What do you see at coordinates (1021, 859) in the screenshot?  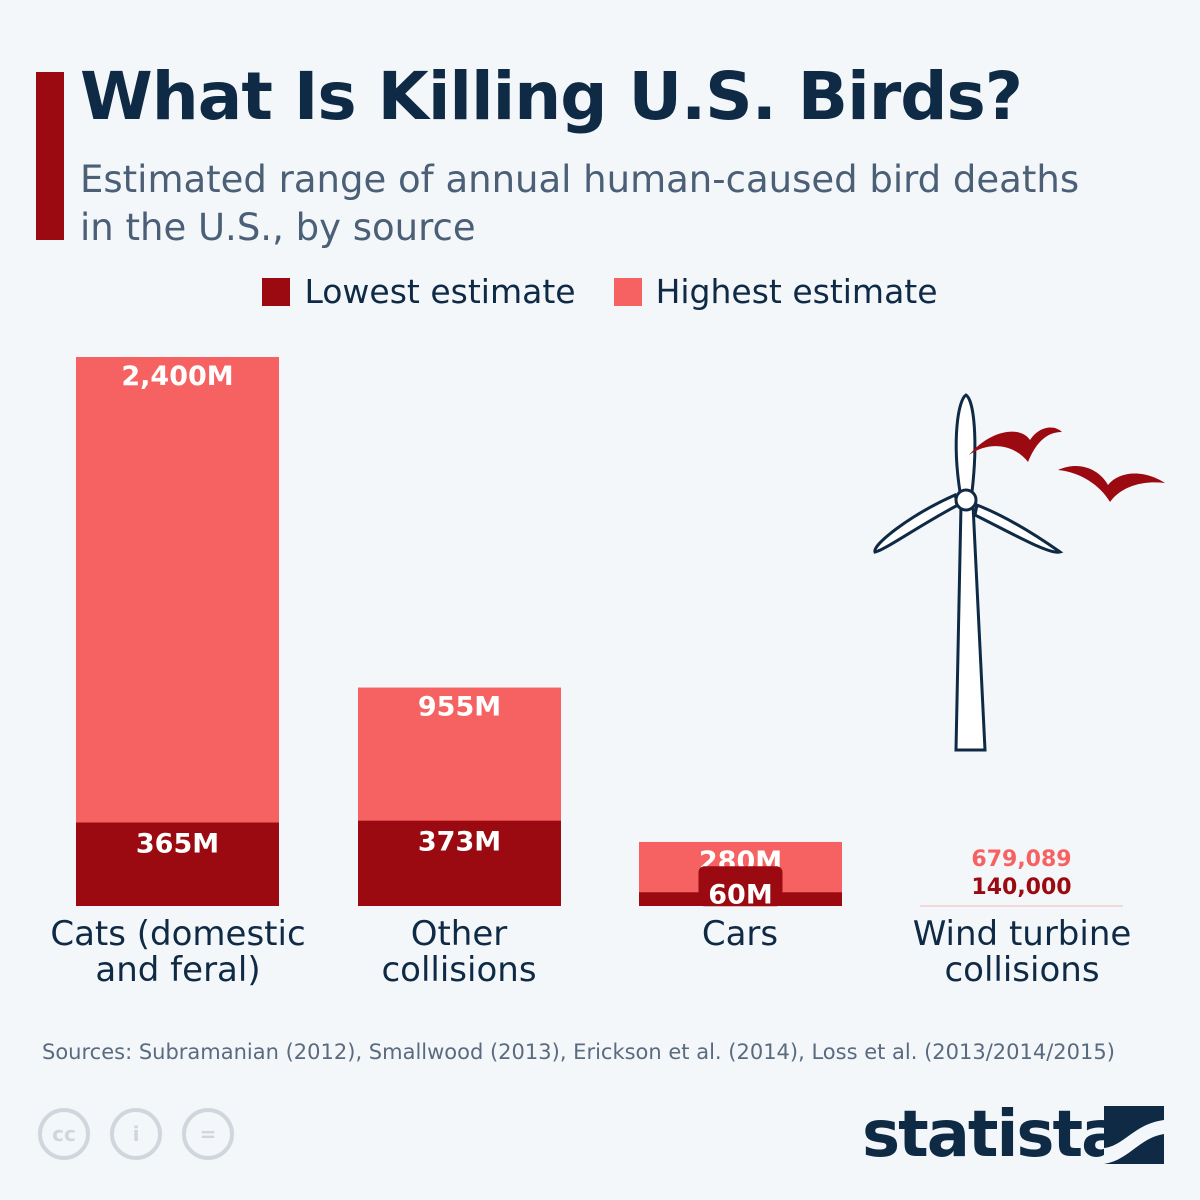 I see `data-label-highest: 679,089` at bounding box center [1021, 859].